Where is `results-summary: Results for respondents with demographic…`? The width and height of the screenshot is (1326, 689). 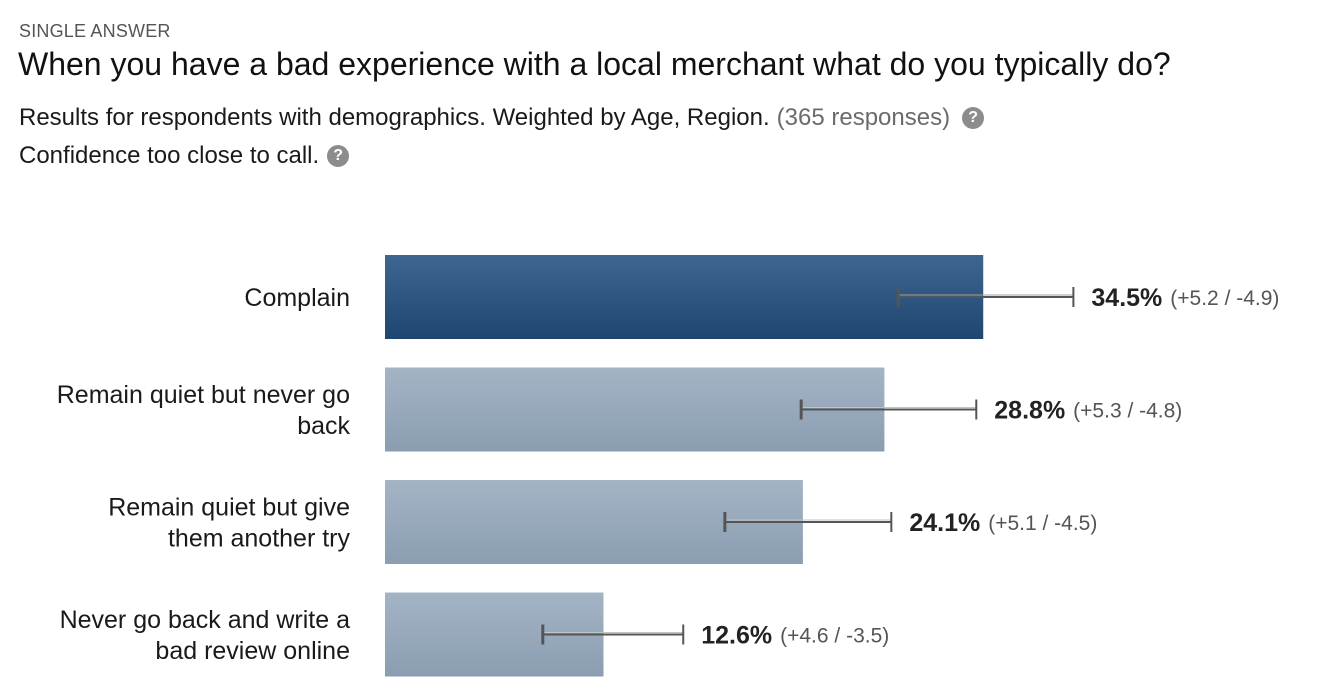
results-summary: Results for respondents with demographic… is located at coordinates (502, 118).